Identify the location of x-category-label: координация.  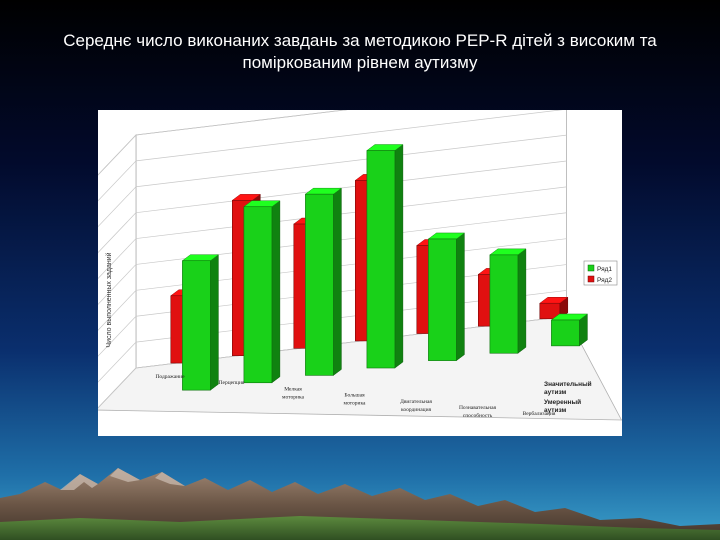
(416, 410).